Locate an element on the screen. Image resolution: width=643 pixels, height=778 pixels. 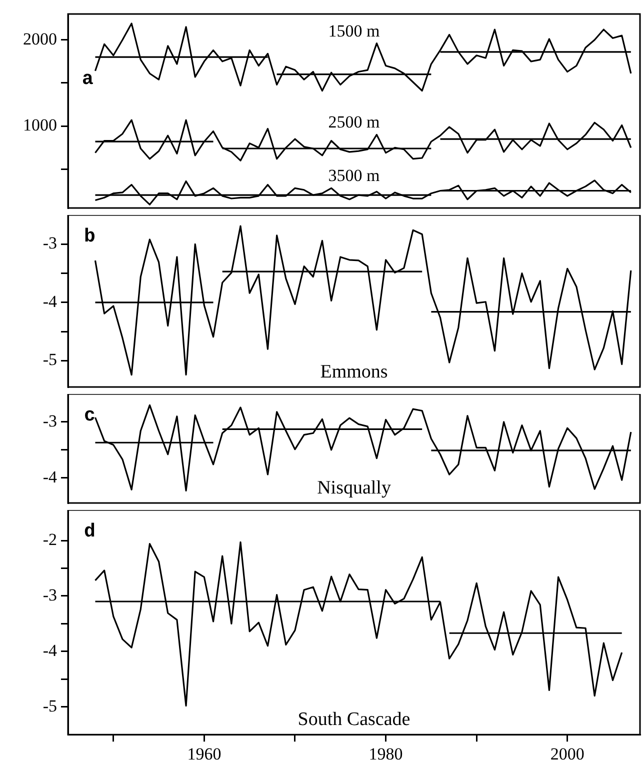
annotation: d is located at coordinates (90, 531).